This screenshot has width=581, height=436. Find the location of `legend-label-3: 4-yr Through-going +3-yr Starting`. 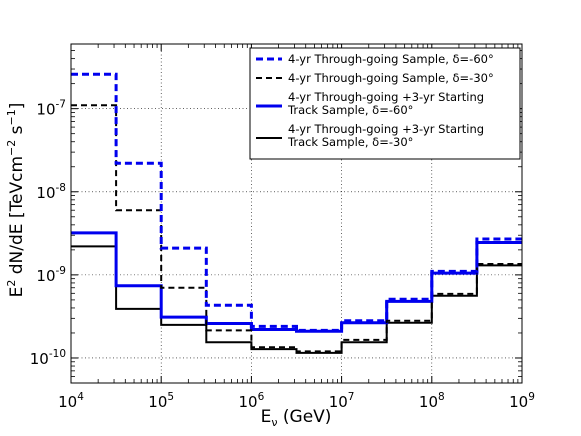

legend-label-3: 4-yr Through-going +3-yr Starting is located at coordinates (386, 97).